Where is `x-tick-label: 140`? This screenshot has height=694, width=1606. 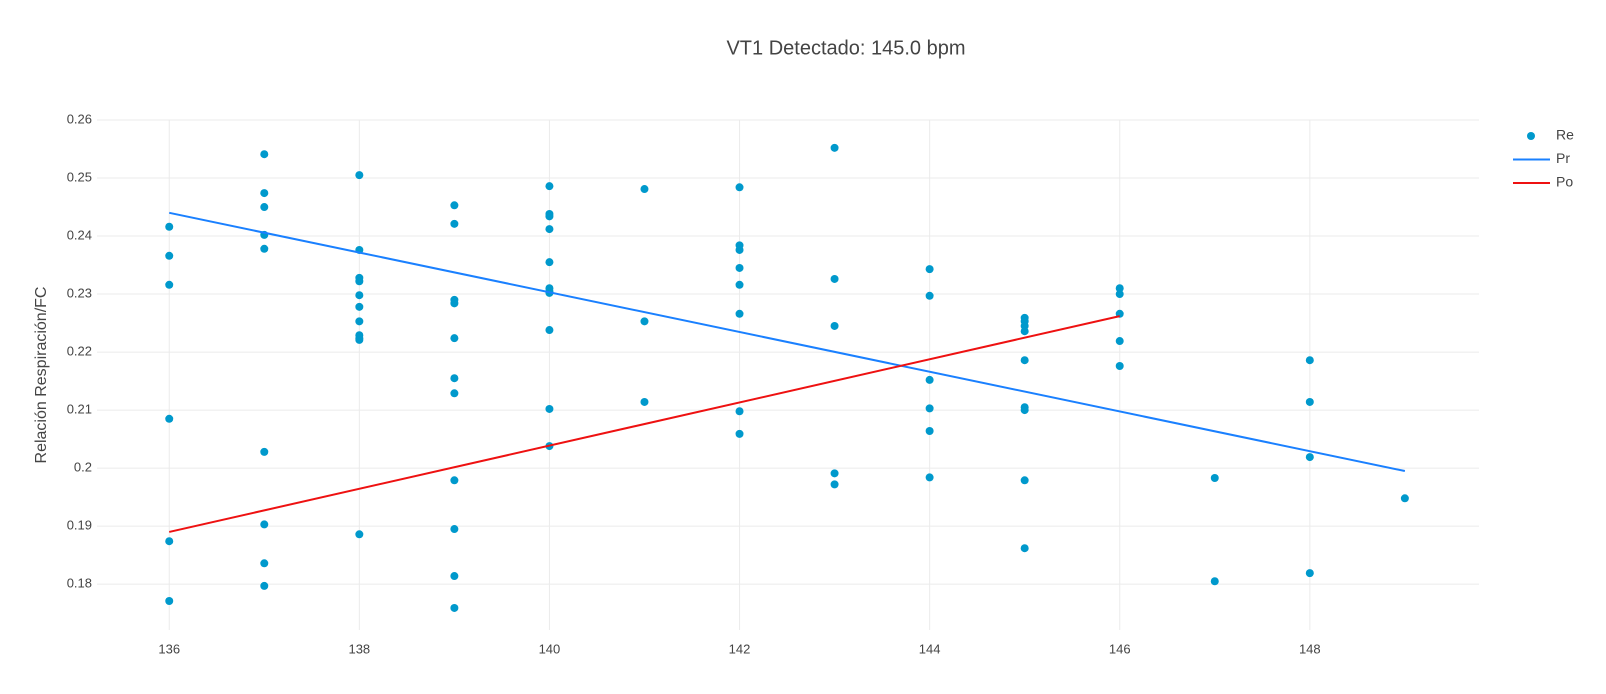
x-tick-label: 140 is located at coordinates (550, 648).